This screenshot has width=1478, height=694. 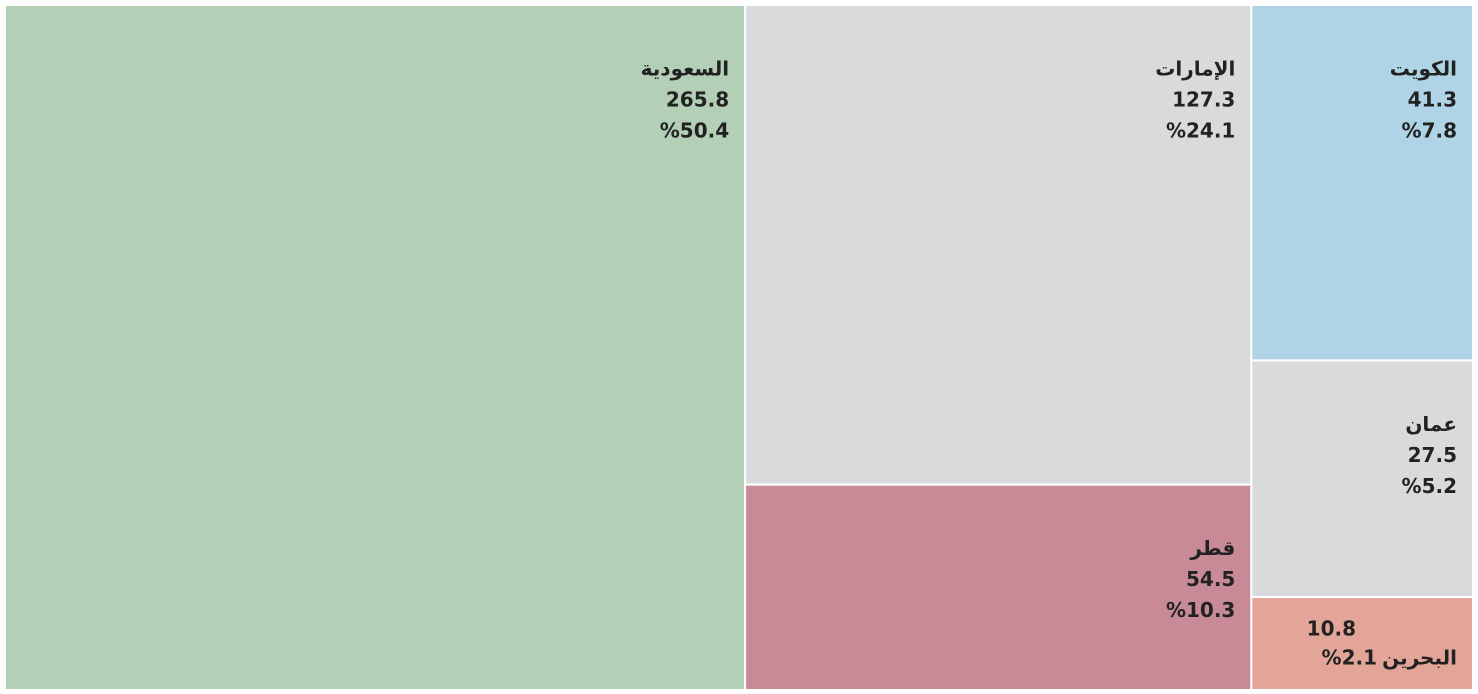 I want to click on cell-value: 265.8, so click(x=697, y=100).